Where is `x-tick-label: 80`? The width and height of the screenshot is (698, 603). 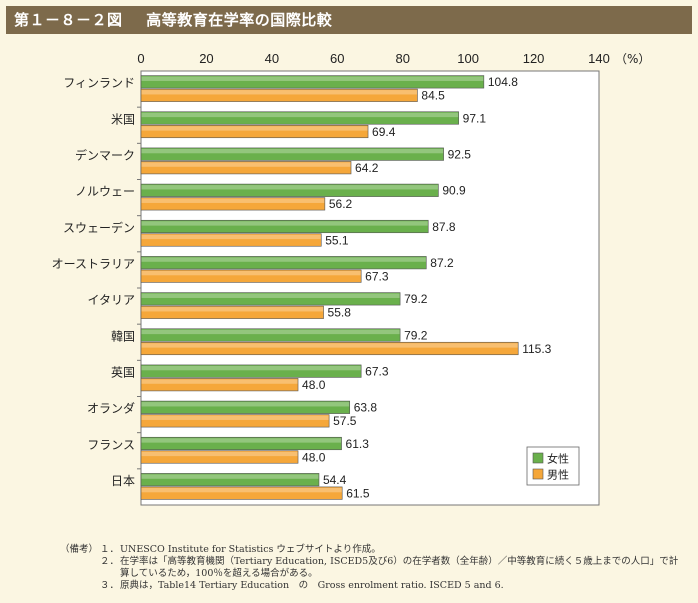 x-tick-label: 80 is located at coordinates (402, 58).